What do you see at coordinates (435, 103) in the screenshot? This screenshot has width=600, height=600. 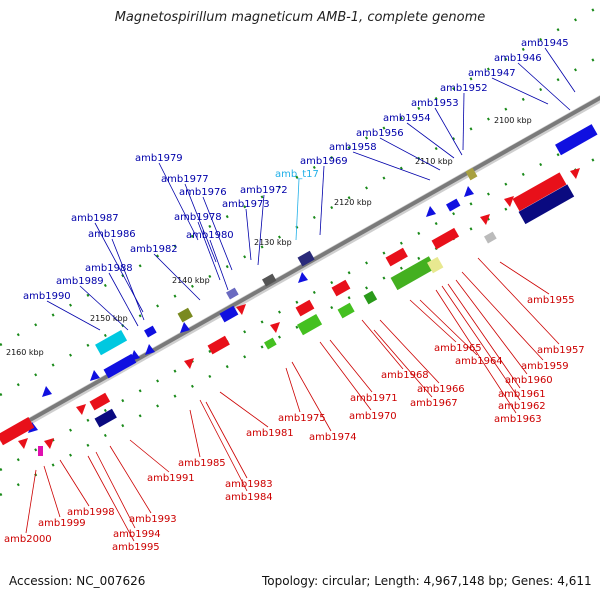 I see `gene-label-upper: amb1953` at bounding box center [435, 103].